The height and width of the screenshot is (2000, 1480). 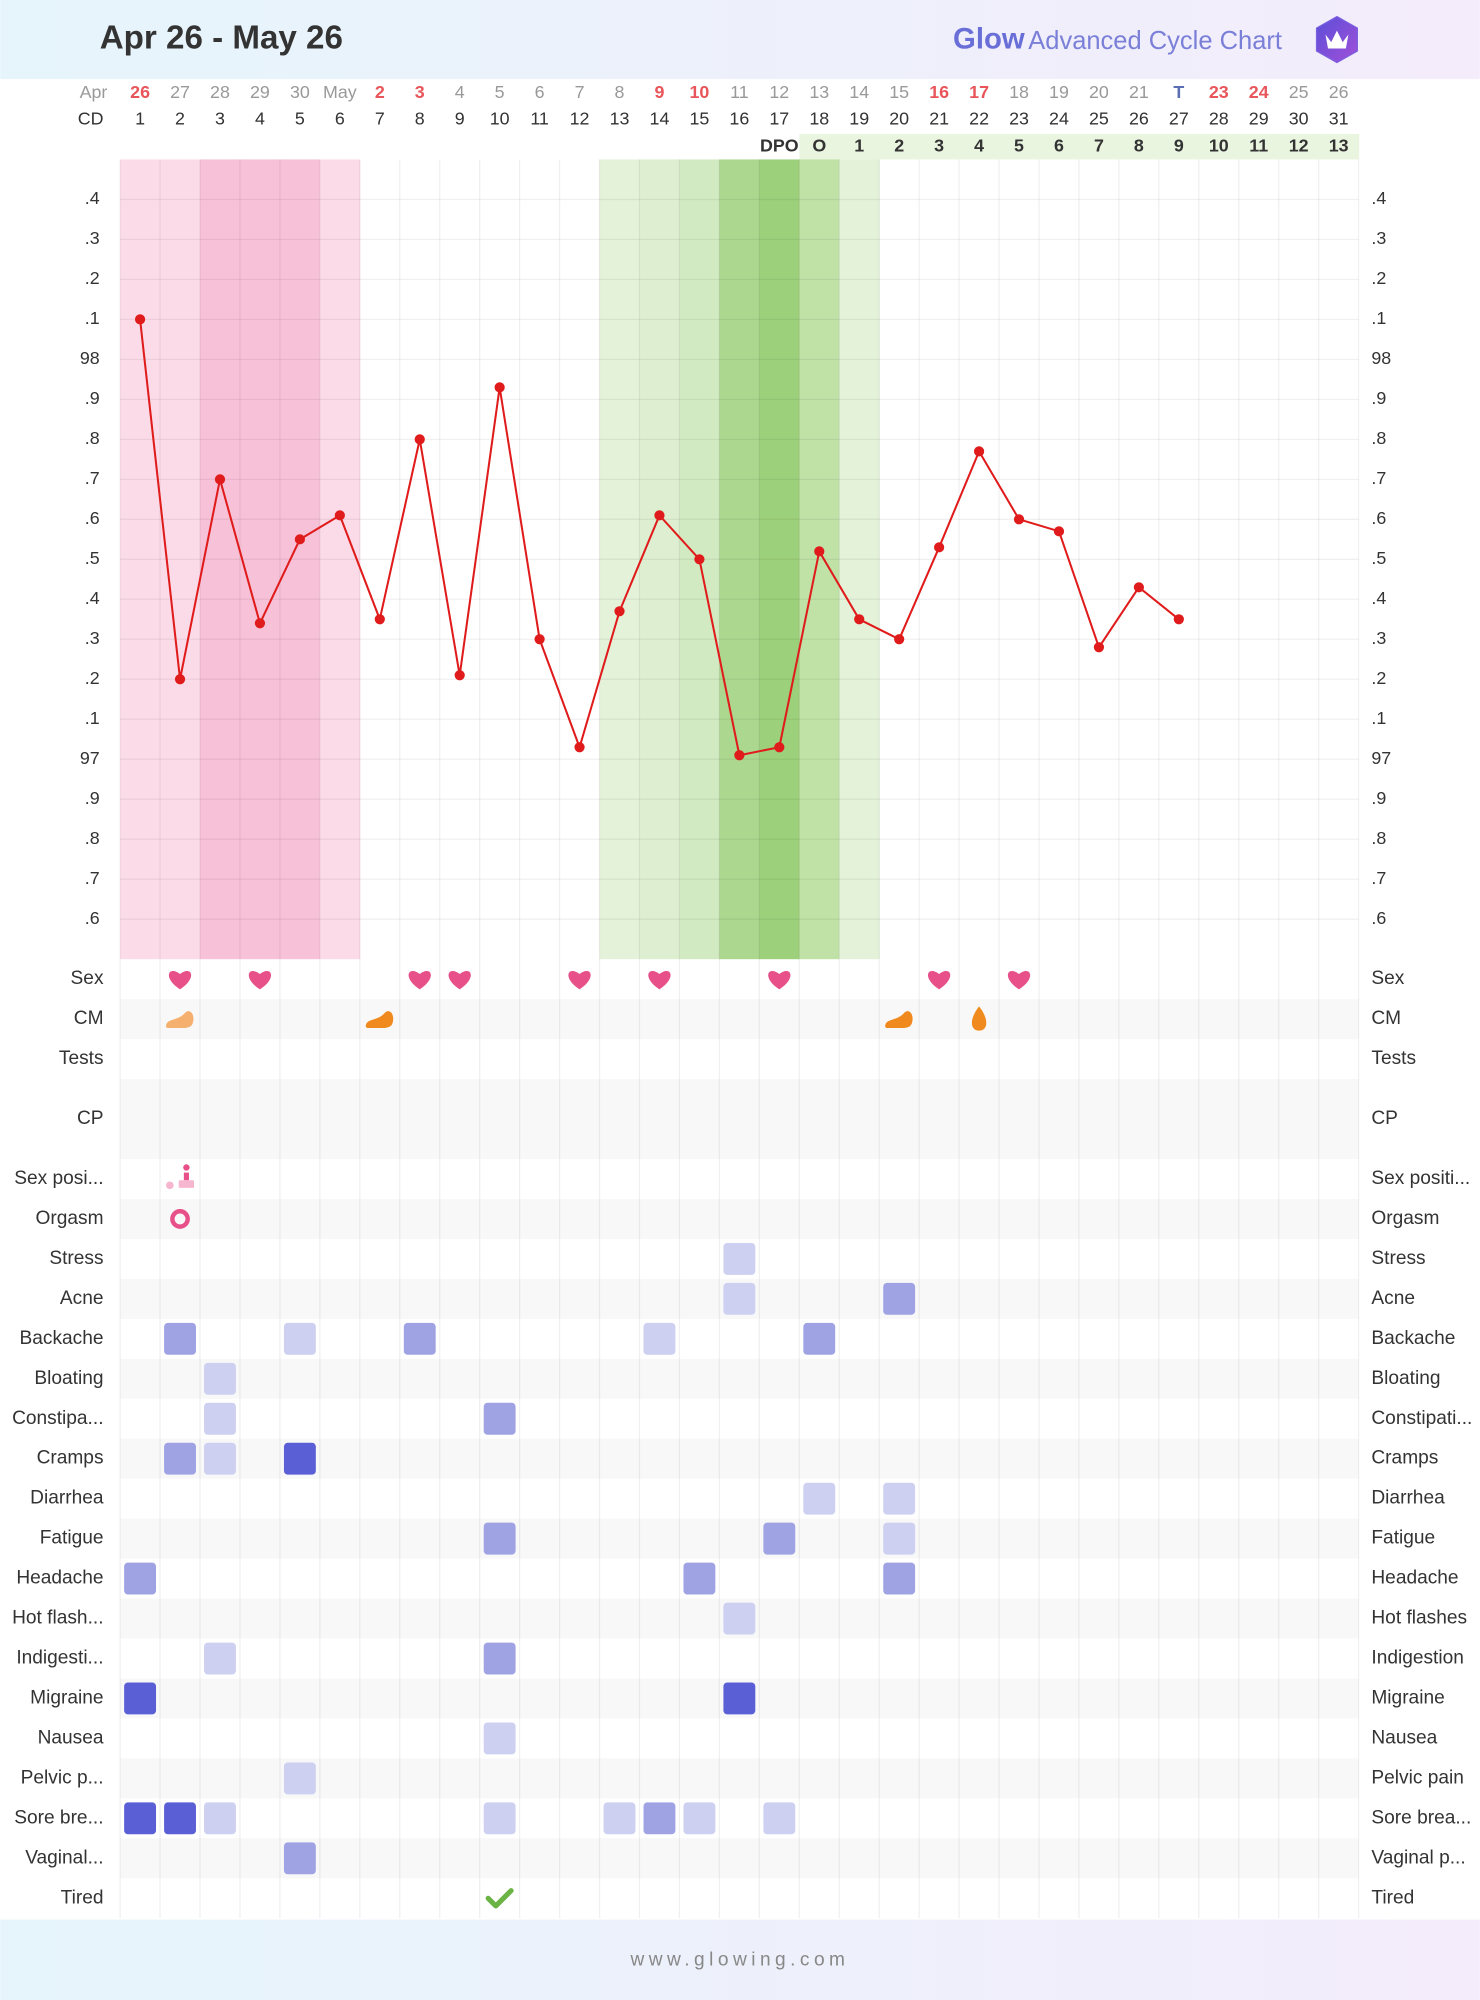 What do you see at coordinates (1059, 92) in the screenshot?
I see `date-label: 19` at bounding box center [1059, 92].